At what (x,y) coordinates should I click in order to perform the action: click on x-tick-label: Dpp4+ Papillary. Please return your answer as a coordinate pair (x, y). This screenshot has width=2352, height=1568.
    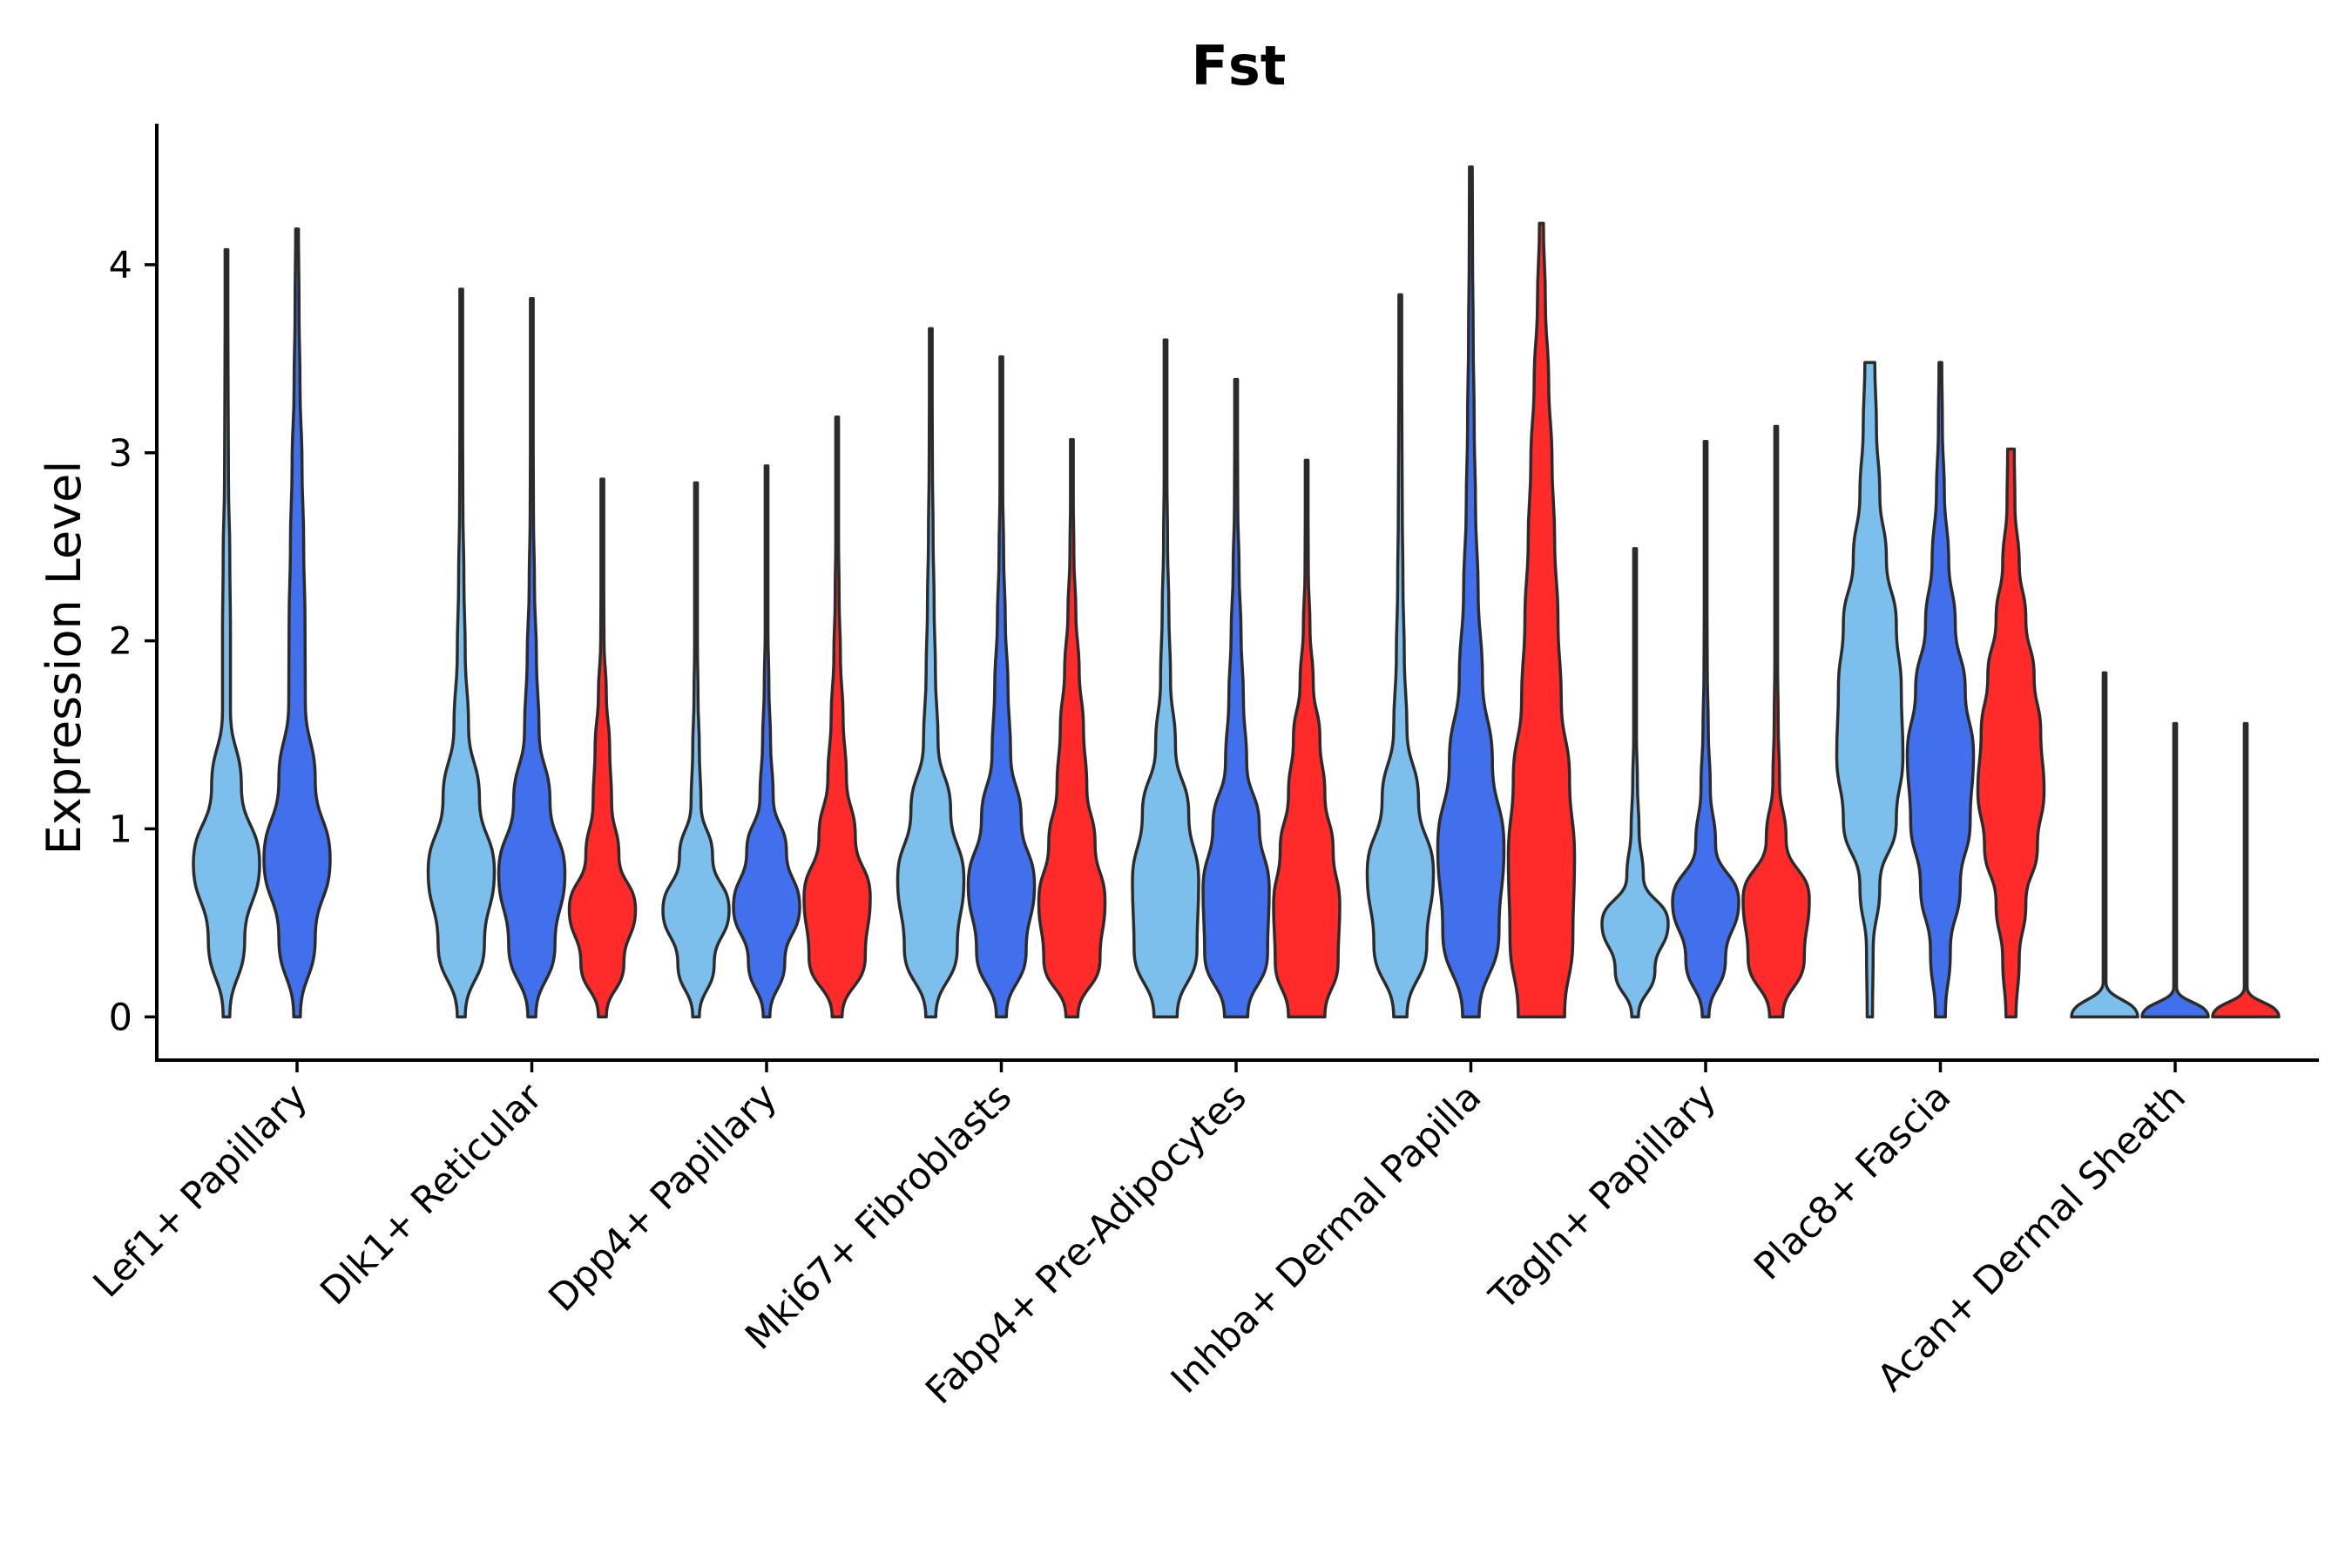
    Looking at the image, I should click on (663, 1197).